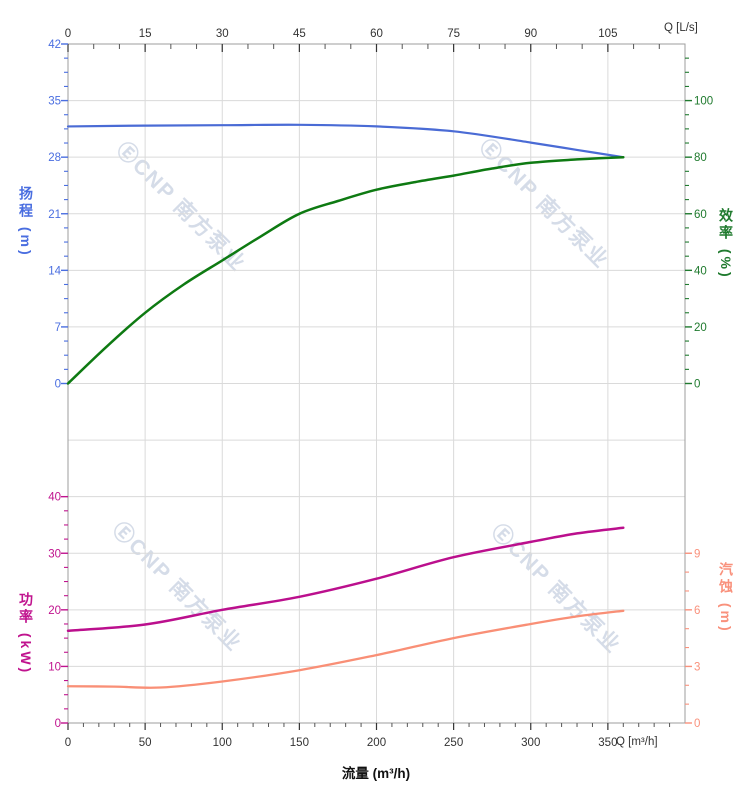  What do you see at coordinates (453, 743) in the screenshot?
I see `svg-text: 250` at bounding box center [453, 743].